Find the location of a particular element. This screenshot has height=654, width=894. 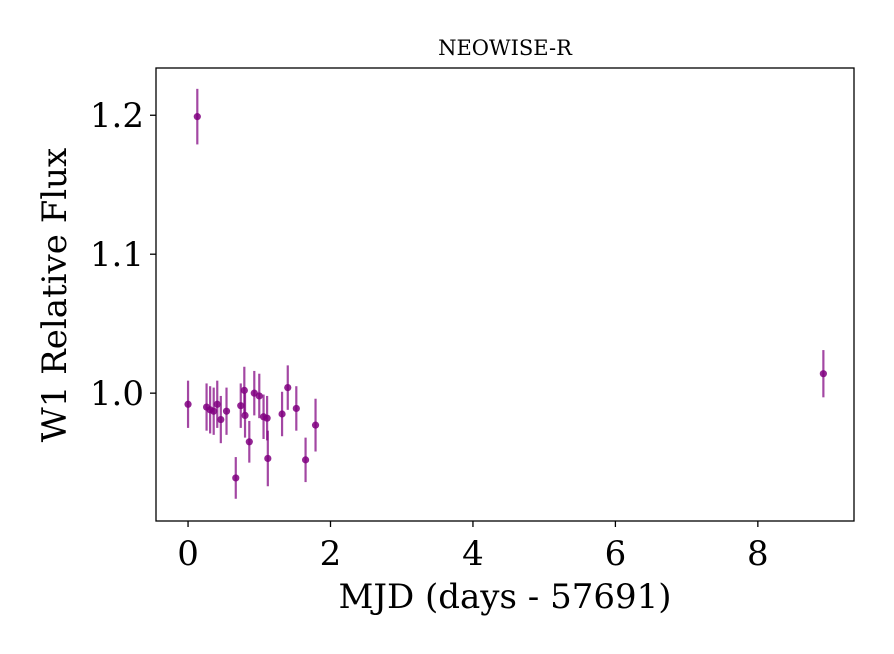

x-tick-label: 0 is located at coordinates (188, 554).